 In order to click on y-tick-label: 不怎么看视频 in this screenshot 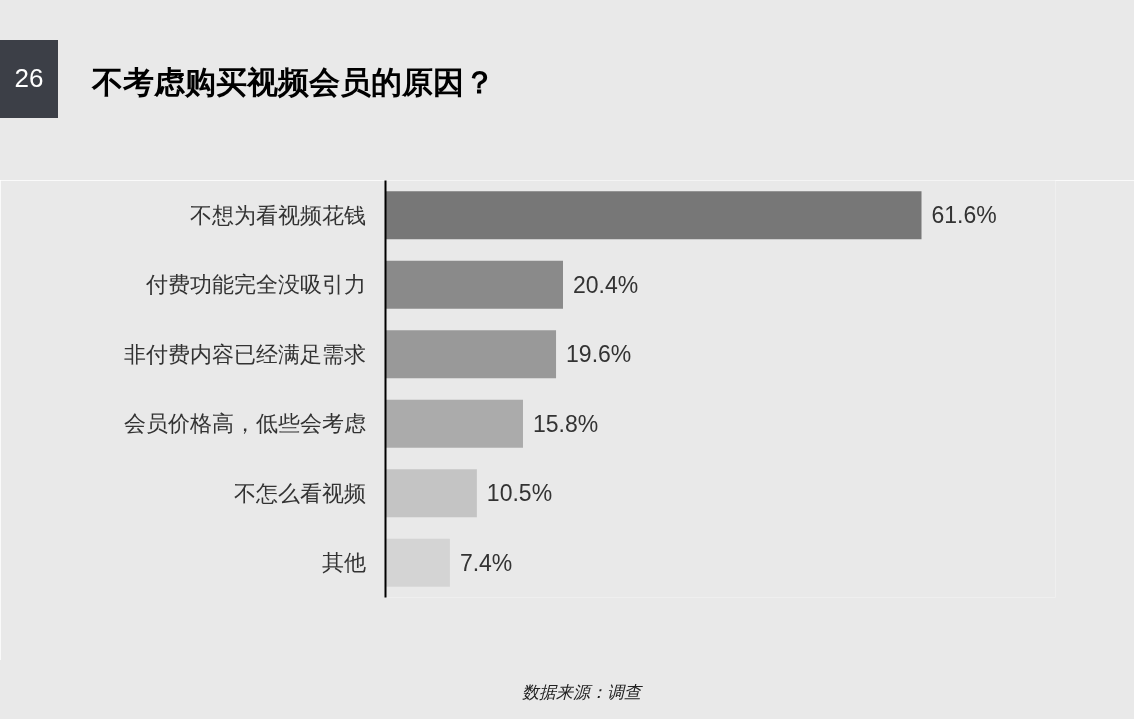, I will do `click(299, 493)`.